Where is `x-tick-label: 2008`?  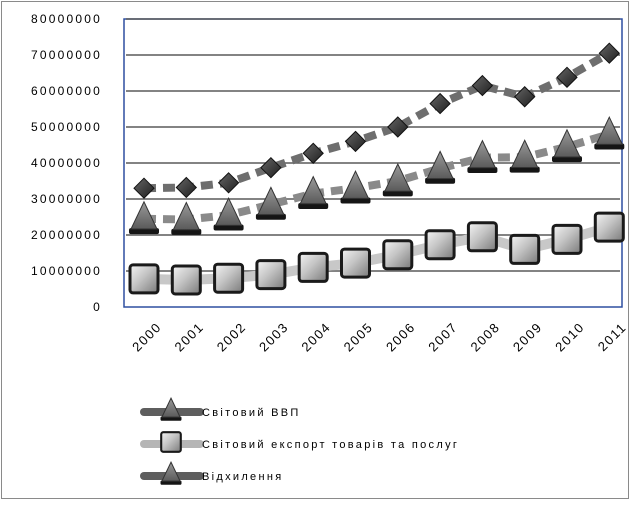
x-tick-label: 2008 is located at coordinates (485, 336).